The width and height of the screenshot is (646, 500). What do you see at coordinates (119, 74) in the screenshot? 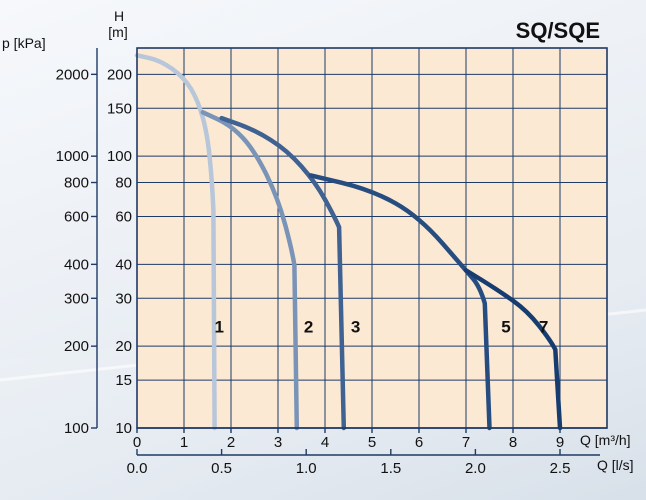
I see `y-tick-label: 200` at bounding box center [119, 74].